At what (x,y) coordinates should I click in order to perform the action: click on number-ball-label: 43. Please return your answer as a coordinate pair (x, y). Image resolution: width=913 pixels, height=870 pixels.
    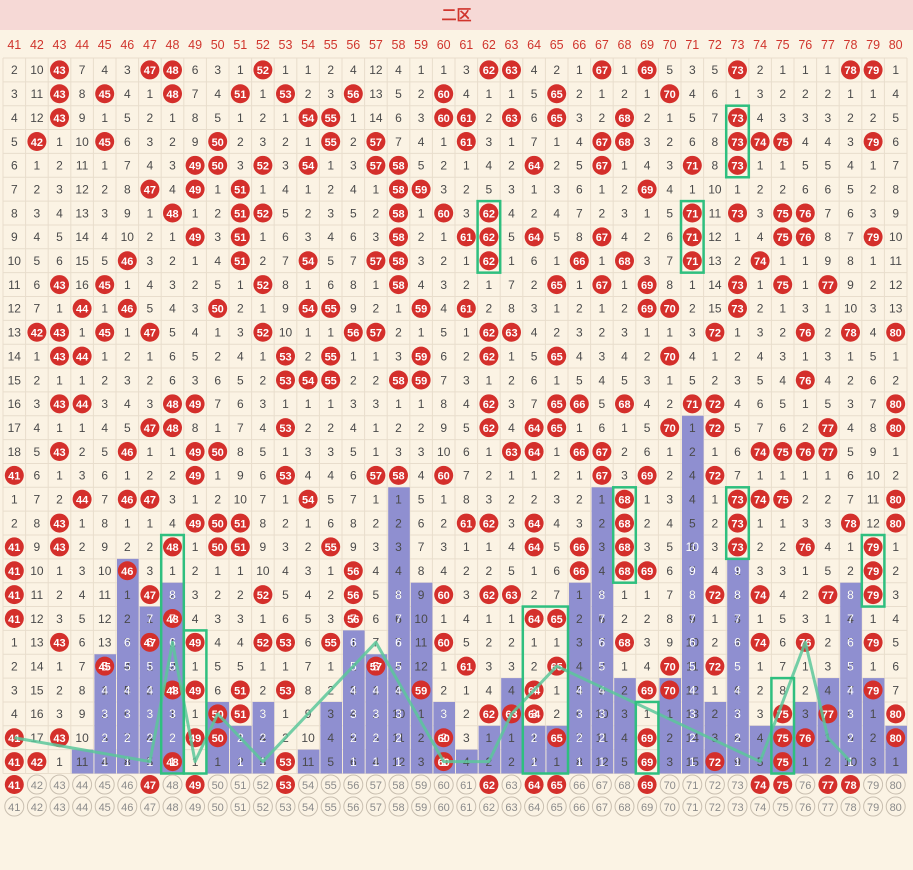
    Looking at the image, I should click on (59, 119).